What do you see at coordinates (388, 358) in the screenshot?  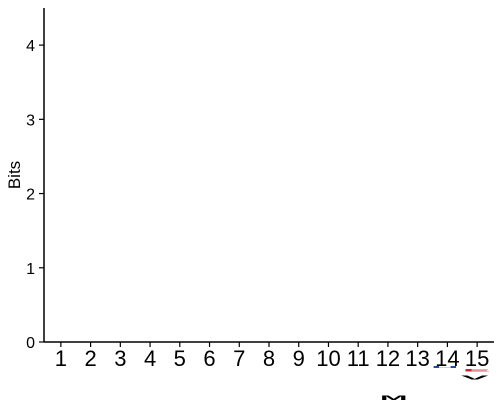 I see `x-tick-label: 12` at bounding box center [388, 358].